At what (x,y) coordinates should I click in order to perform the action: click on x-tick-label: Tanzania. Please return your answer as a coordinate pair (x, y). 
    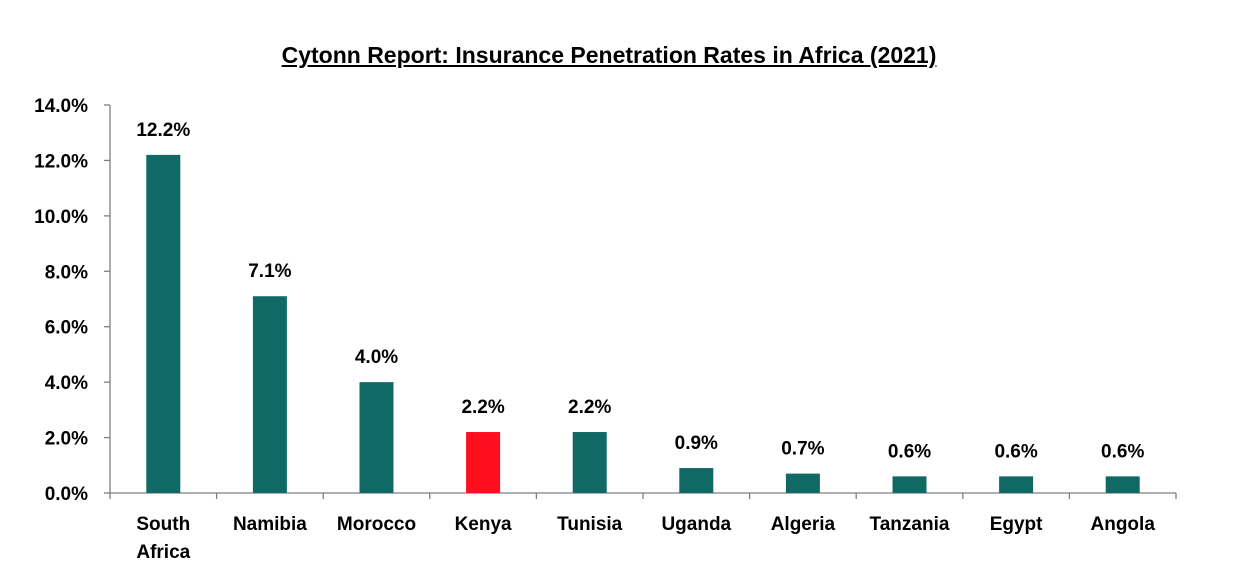
    Looking at the image, I should click on (910, 524).